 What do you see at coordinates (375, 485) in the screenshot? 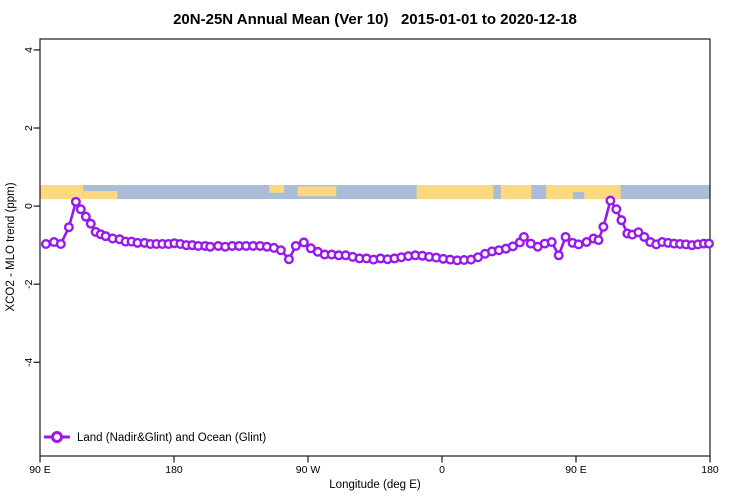
I see `x-axis-label: Longitude (deg E)` at bounding box center [375, 485].